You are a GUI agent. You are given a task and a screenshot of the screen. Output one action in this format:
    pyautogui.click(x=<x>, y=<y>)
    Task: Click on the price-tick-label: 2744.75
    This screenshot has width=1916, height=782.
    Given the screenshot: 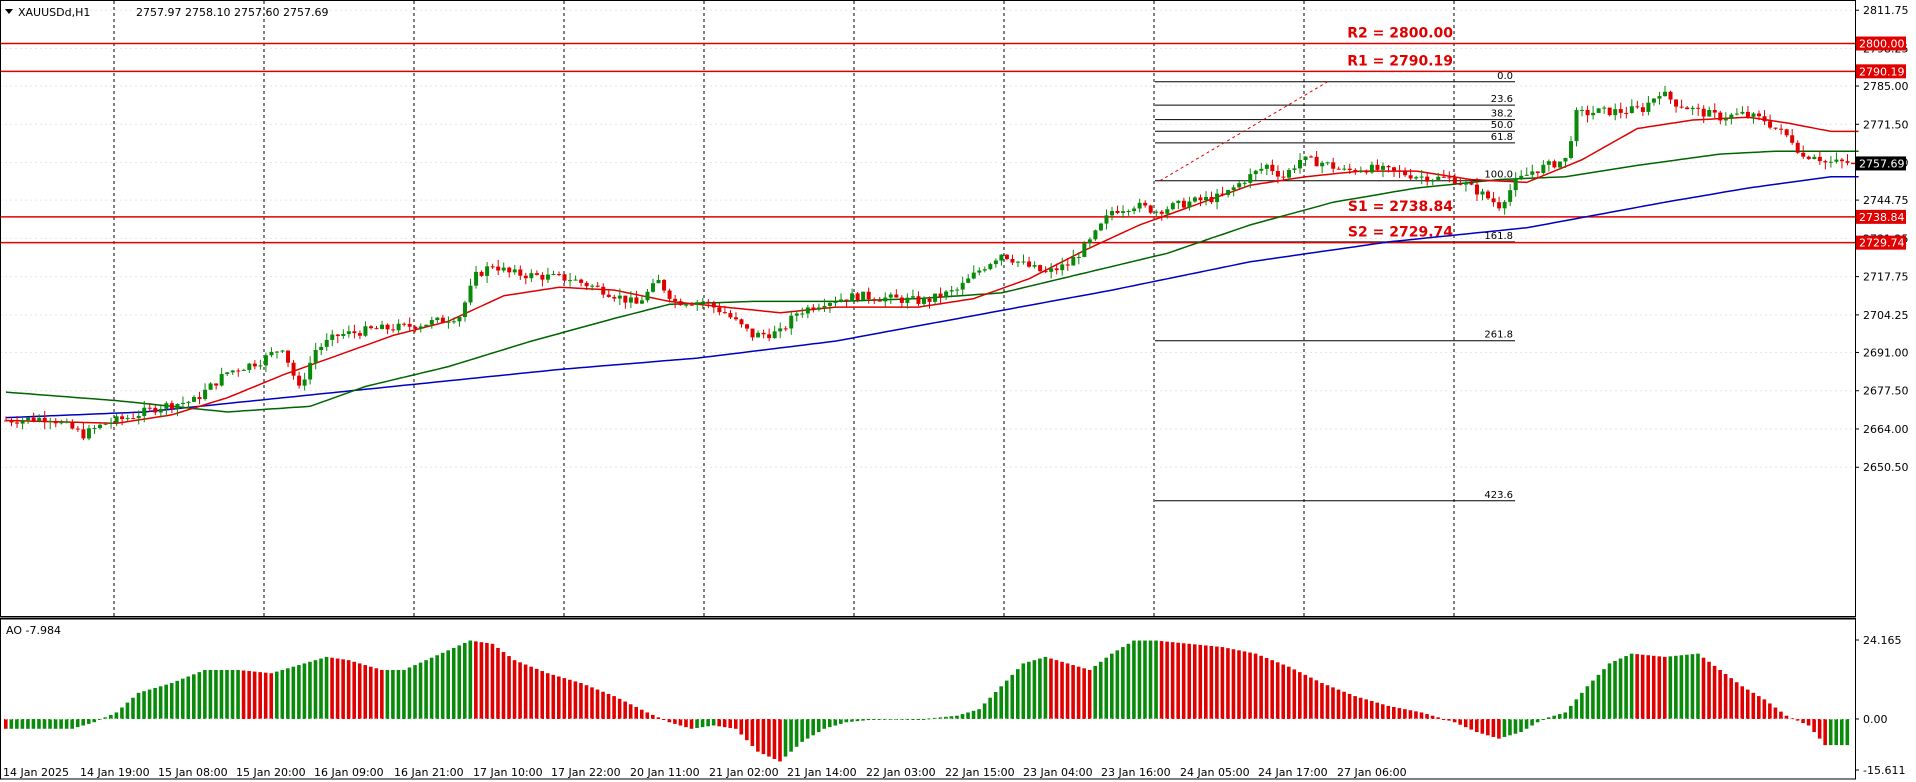 What is the action you would take?
    pyautogui.click(x=1886, y=200)
    